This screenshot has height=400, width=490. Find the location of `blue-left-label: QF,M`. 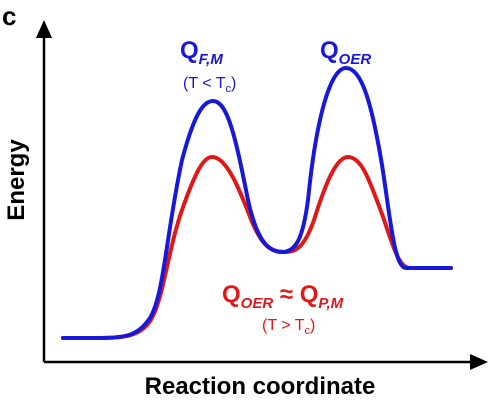

blue-left-label: QF,M is located at coordinates (201, 52).